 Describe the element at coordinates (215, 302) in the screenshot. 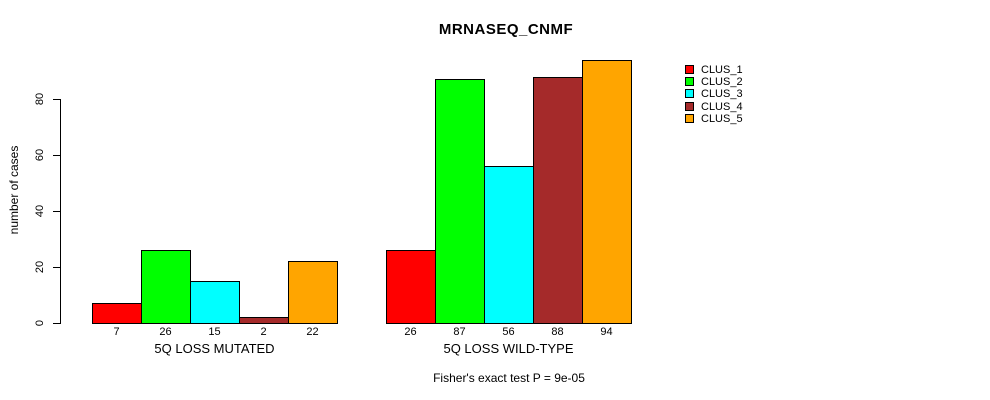

I see `bar-clus_3-group1` at that location.